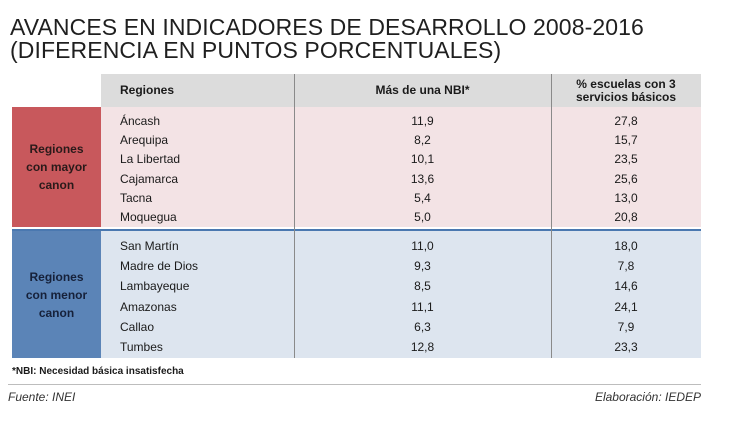 The height and width of the screenshot is (437, 753). I want to click on group-label-menor-line-1: Regiones, so click(56, 276).